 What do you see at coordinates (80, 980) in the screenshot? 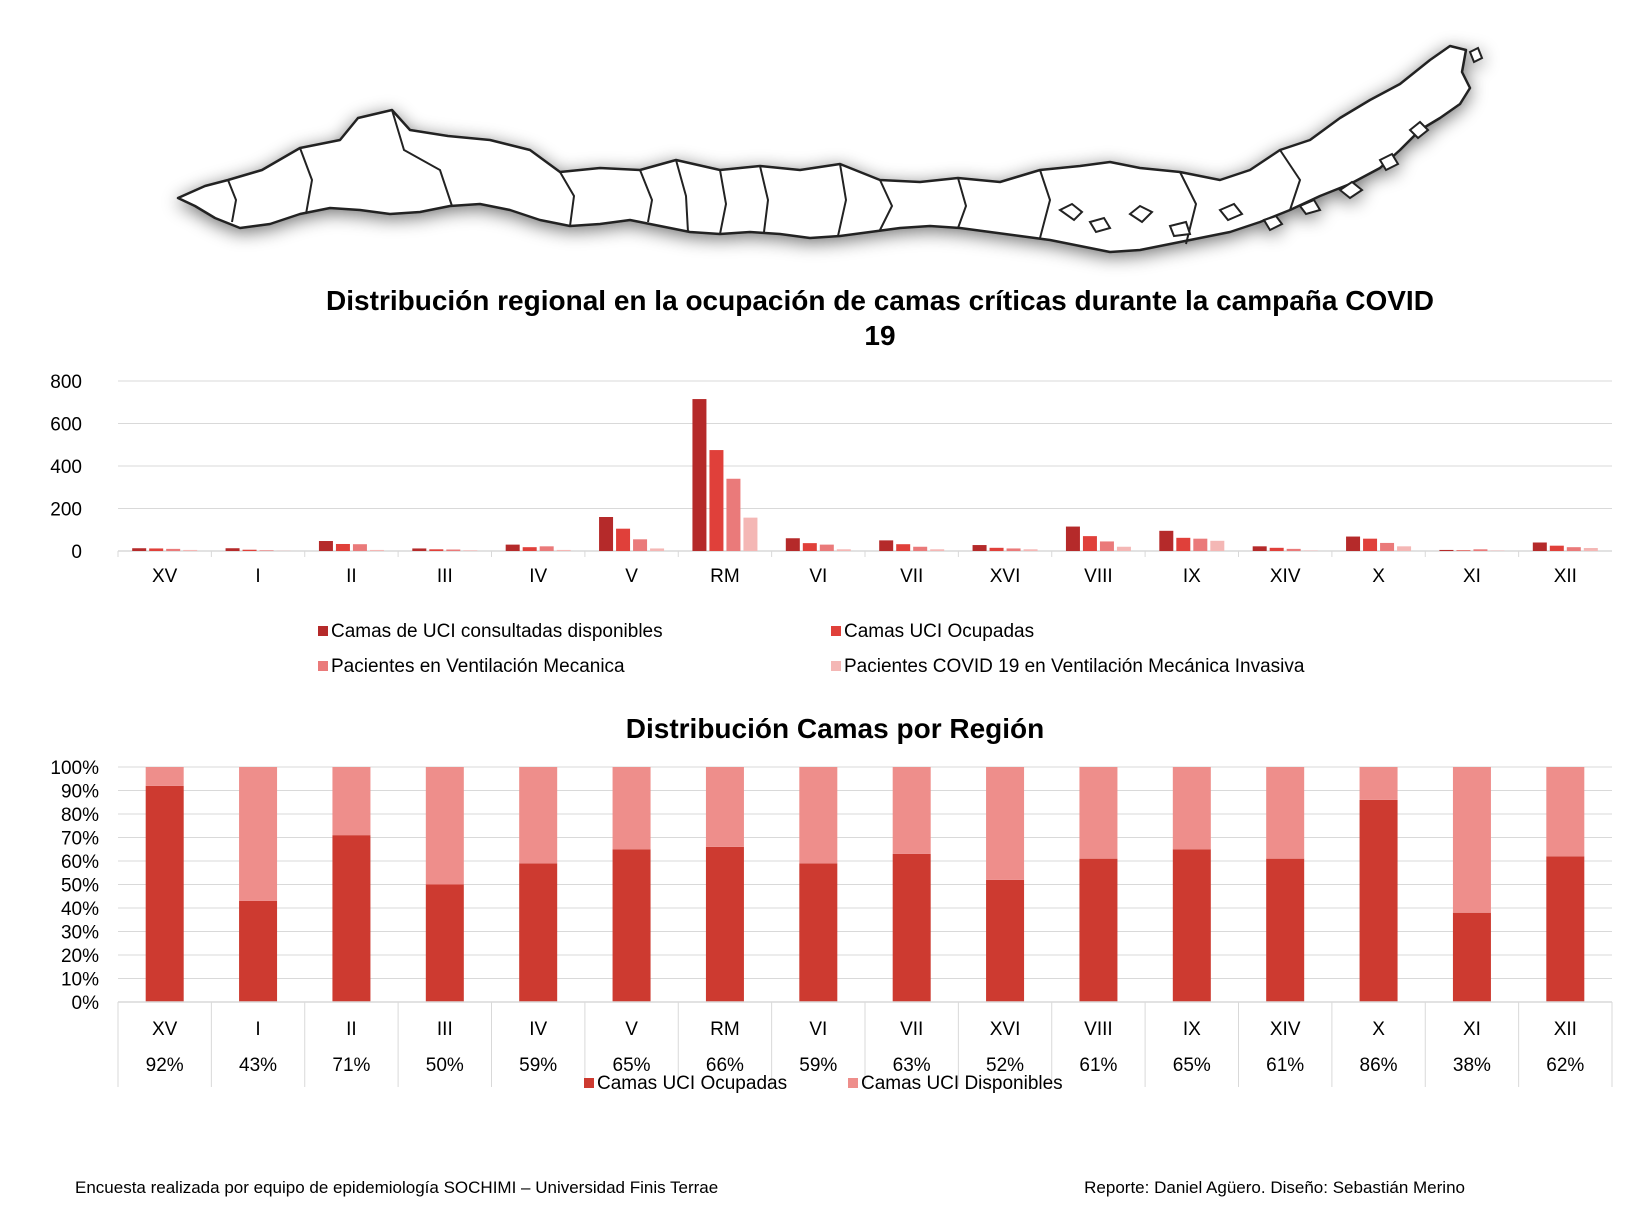
I see `y-tick-label: 10%` at bounding box center [80, 980].